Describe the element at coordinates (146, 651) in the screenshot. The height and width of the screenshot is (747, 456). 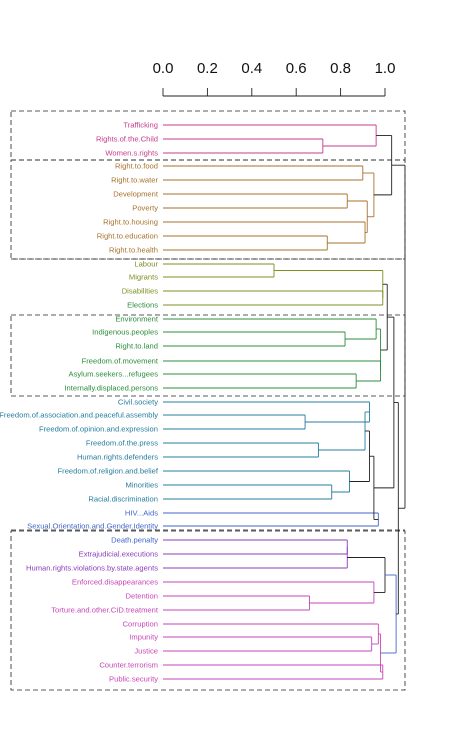
I see `leaf-label: Justice` at that location.